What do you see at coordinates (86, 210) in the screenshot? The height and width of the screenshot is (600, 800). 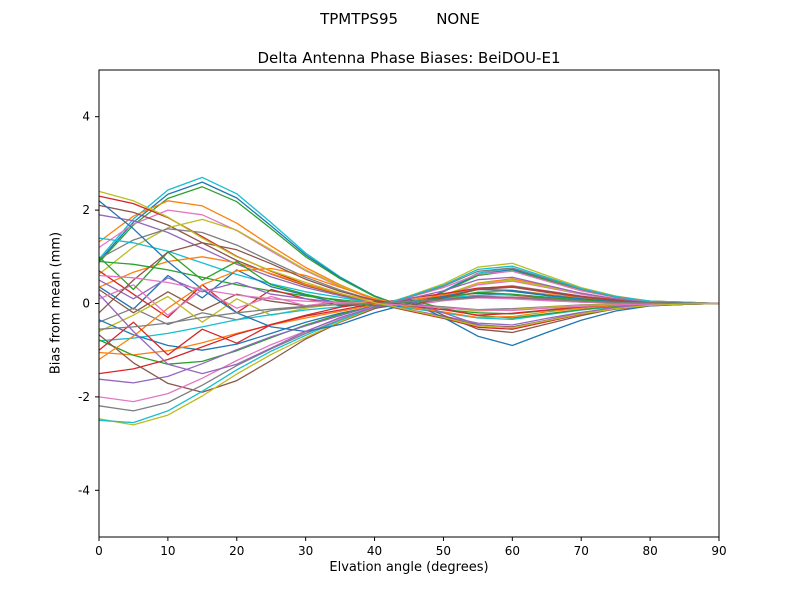 I see `y-tick-label: 2` at bounding box center [86, 210].